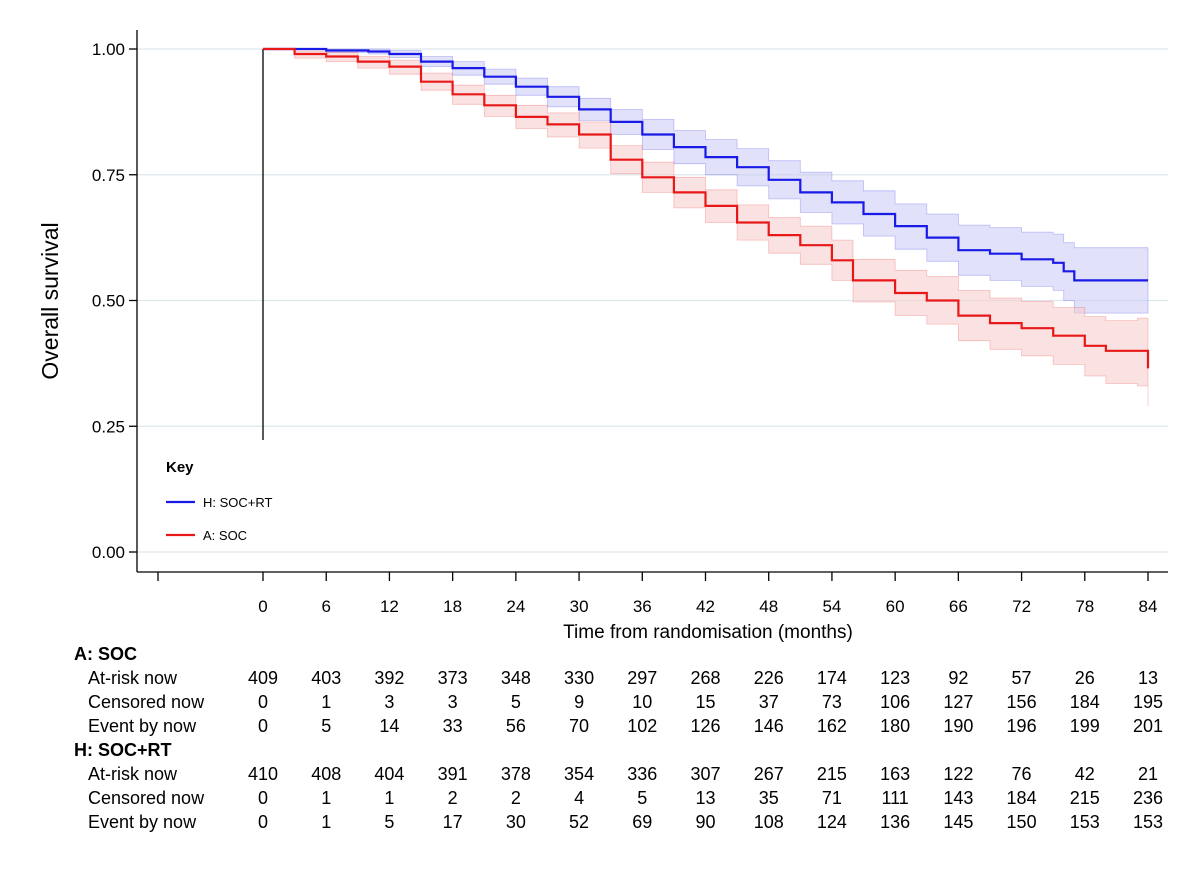  Describe the element at coordinates (579, 822) in the screenshot. I see `risk-cell: 52` at that location.